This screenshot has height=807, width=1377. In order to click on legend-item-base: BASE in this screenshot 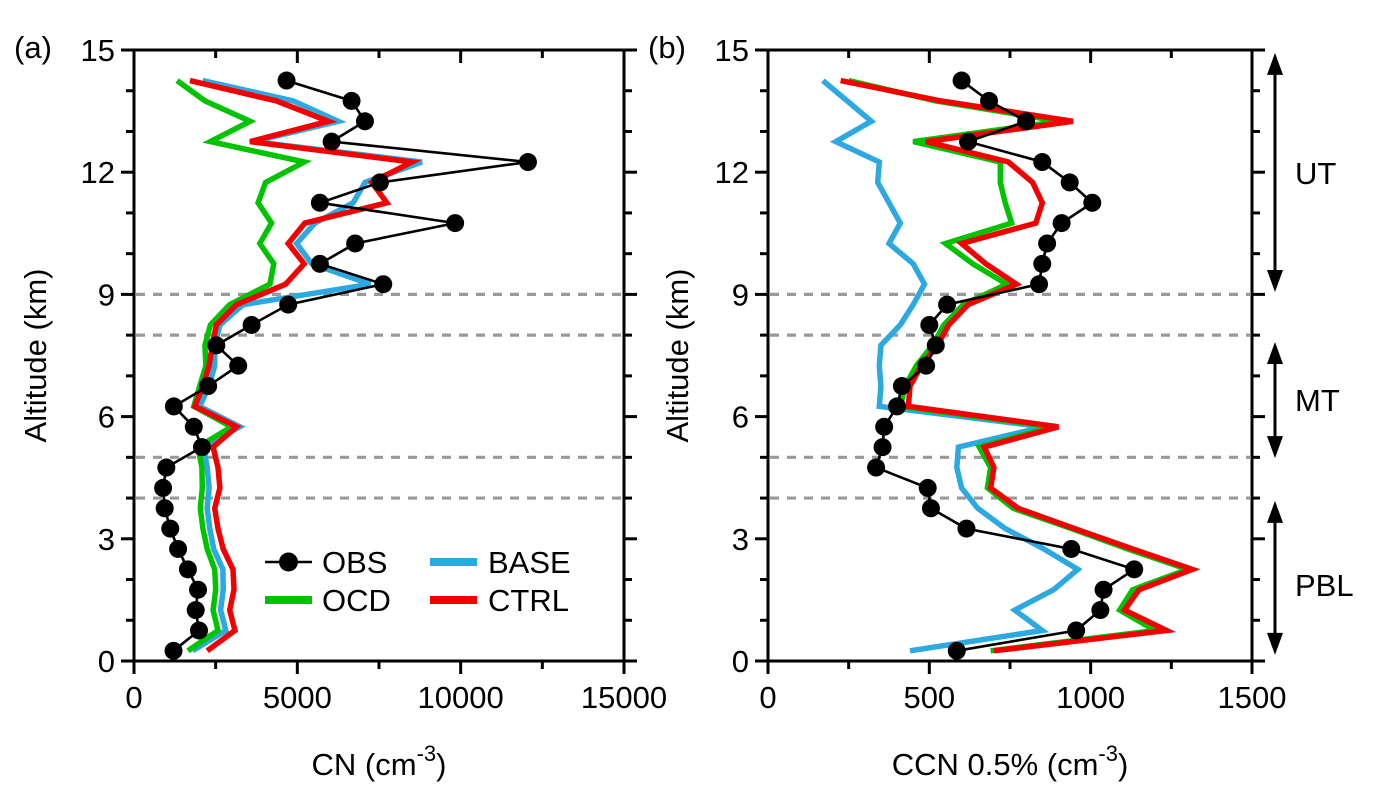, I will do `click(500, 562)`.